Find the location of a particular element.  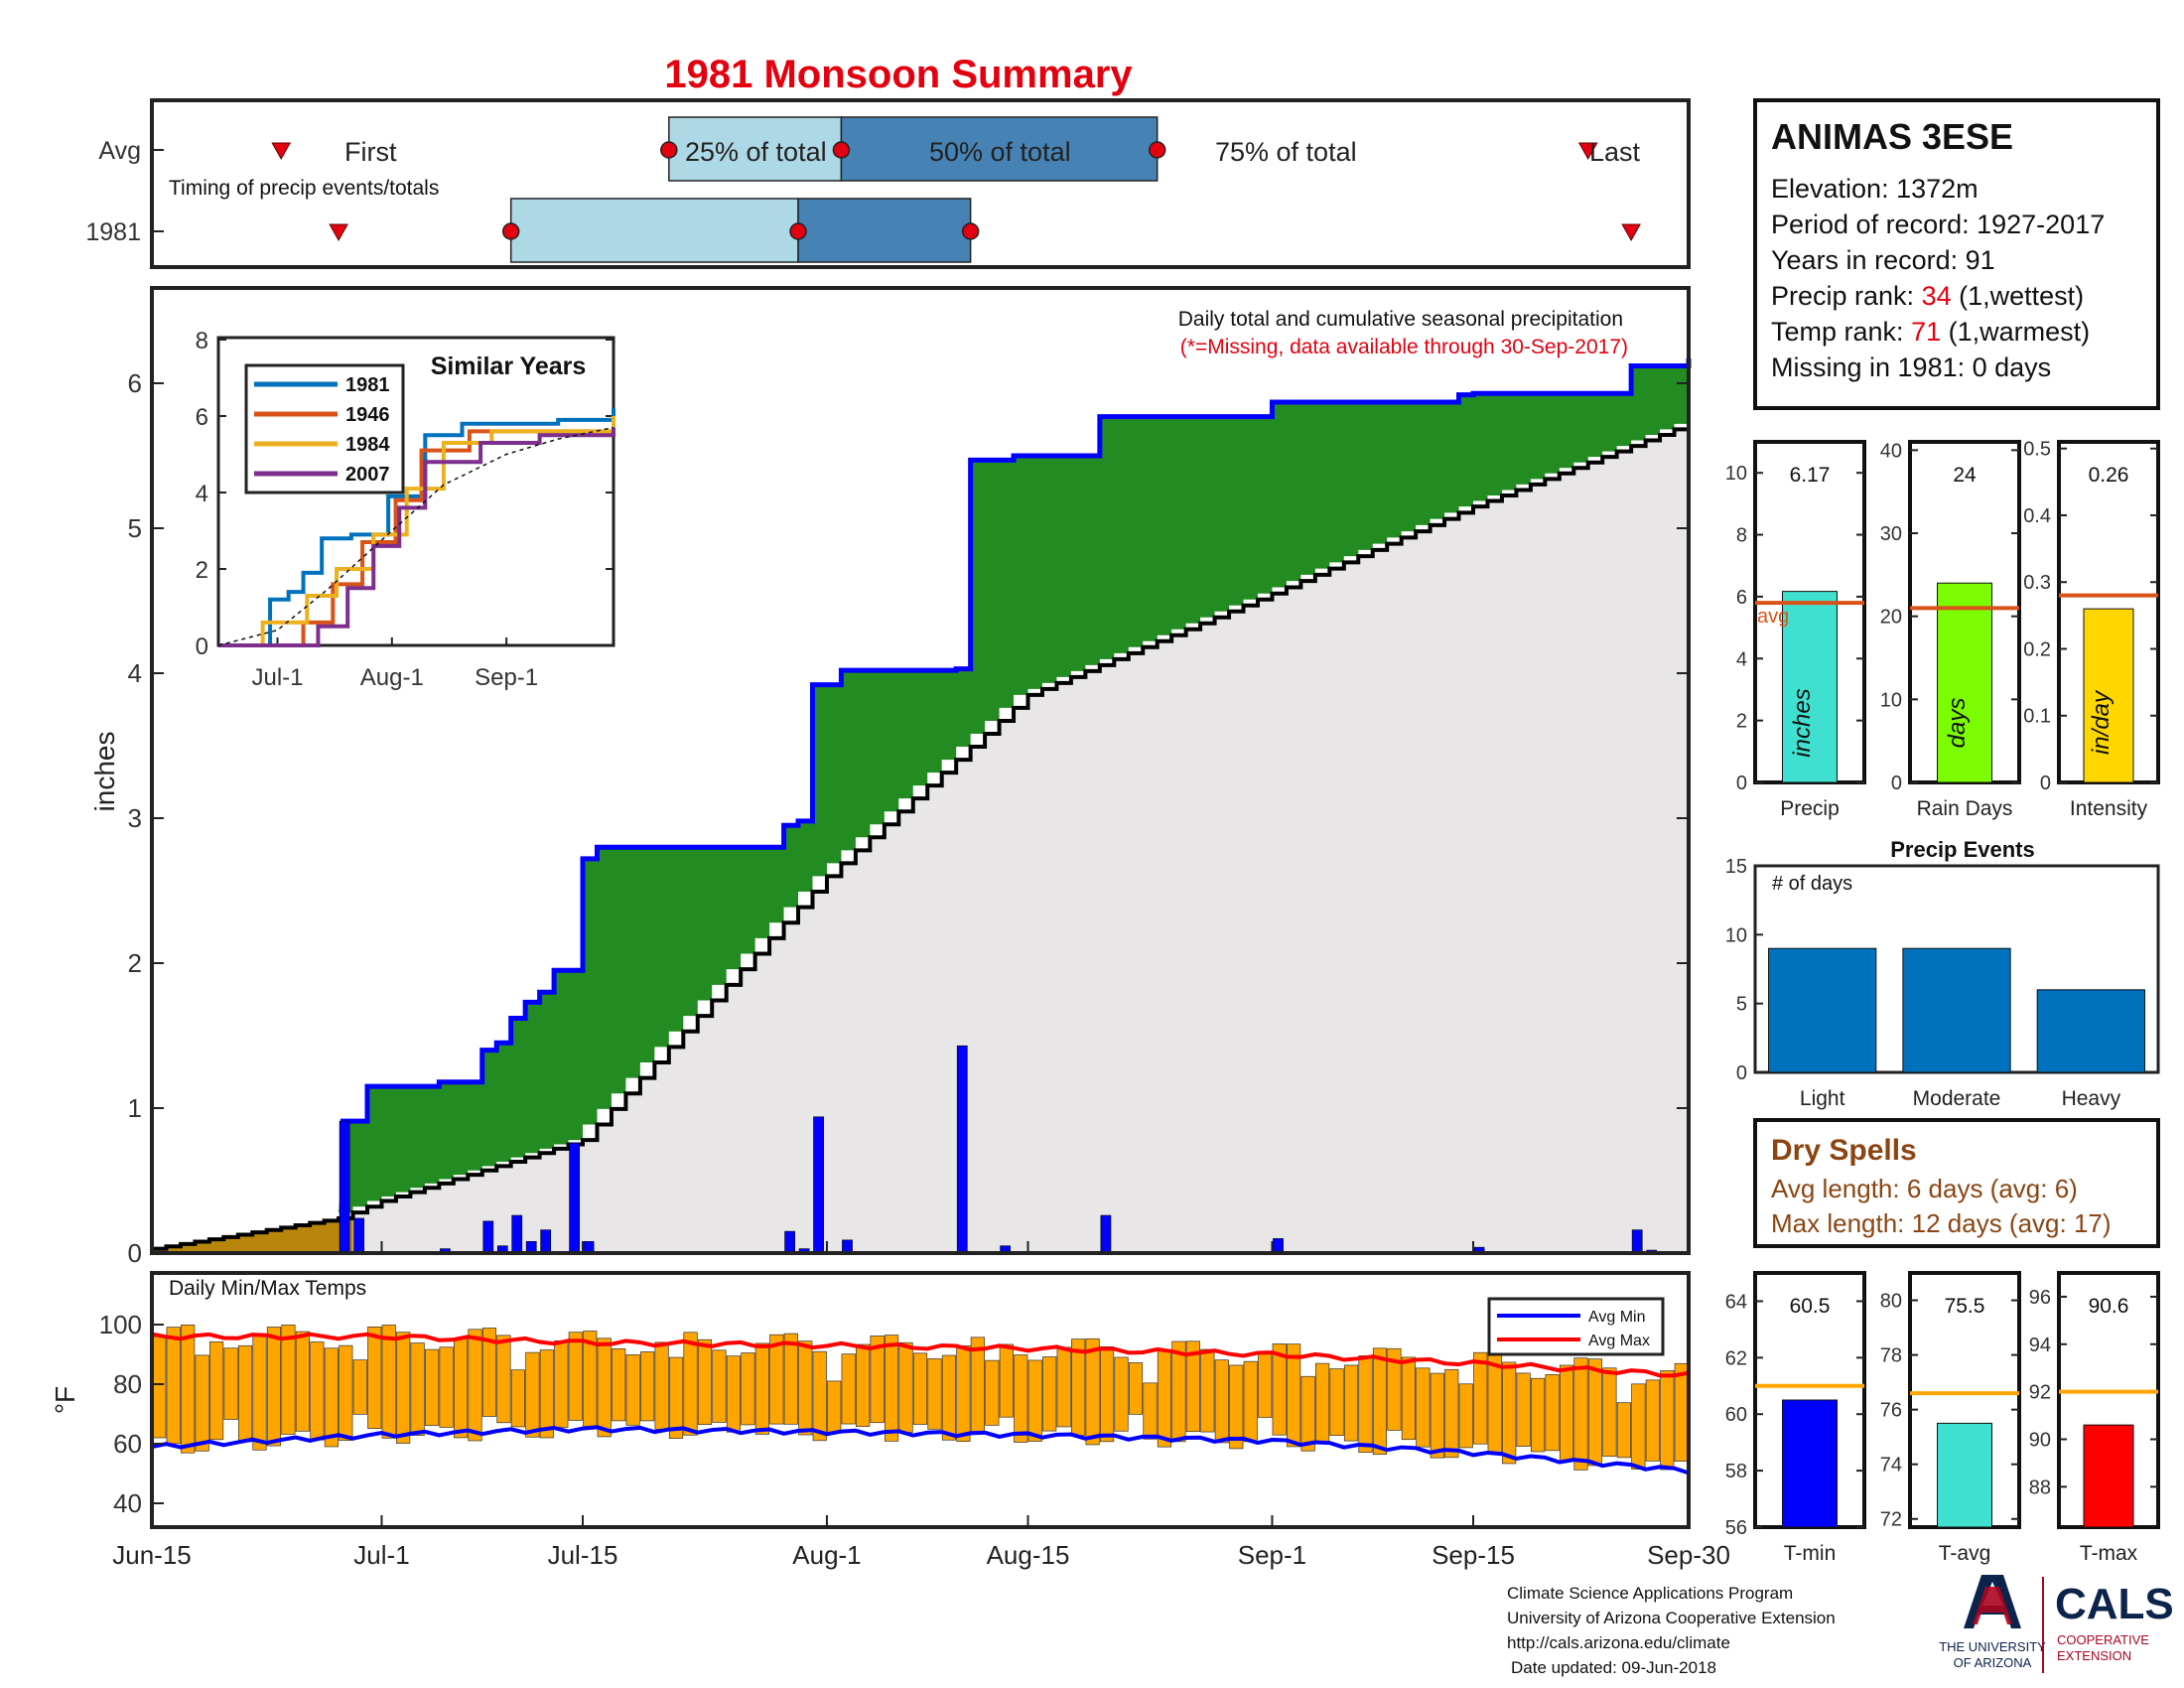

footer-line-1: Climate Science Applications Program is located at coordinates (1650, 1593).